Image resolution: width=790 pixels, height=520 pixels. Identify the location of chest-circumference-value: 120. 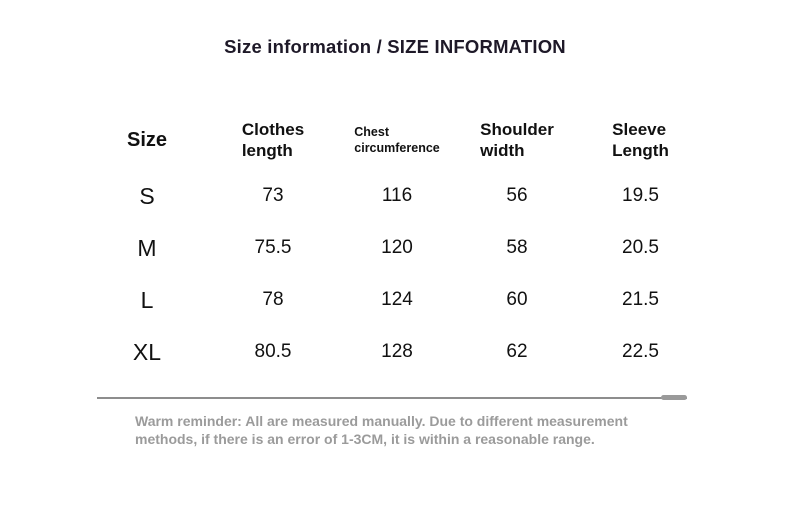
(397, 247).